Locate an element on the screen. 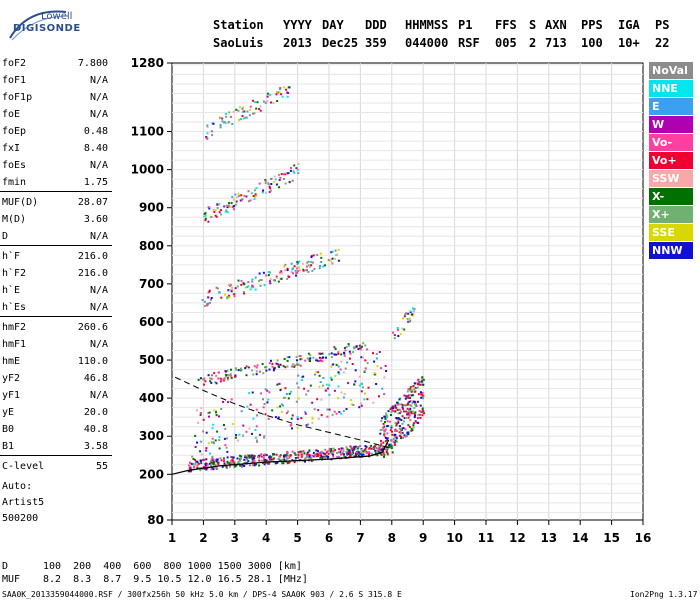 Image resolution: width=700 pixels, height=600 pixels. param-name: foF1 is located at coordinates (14, 80).